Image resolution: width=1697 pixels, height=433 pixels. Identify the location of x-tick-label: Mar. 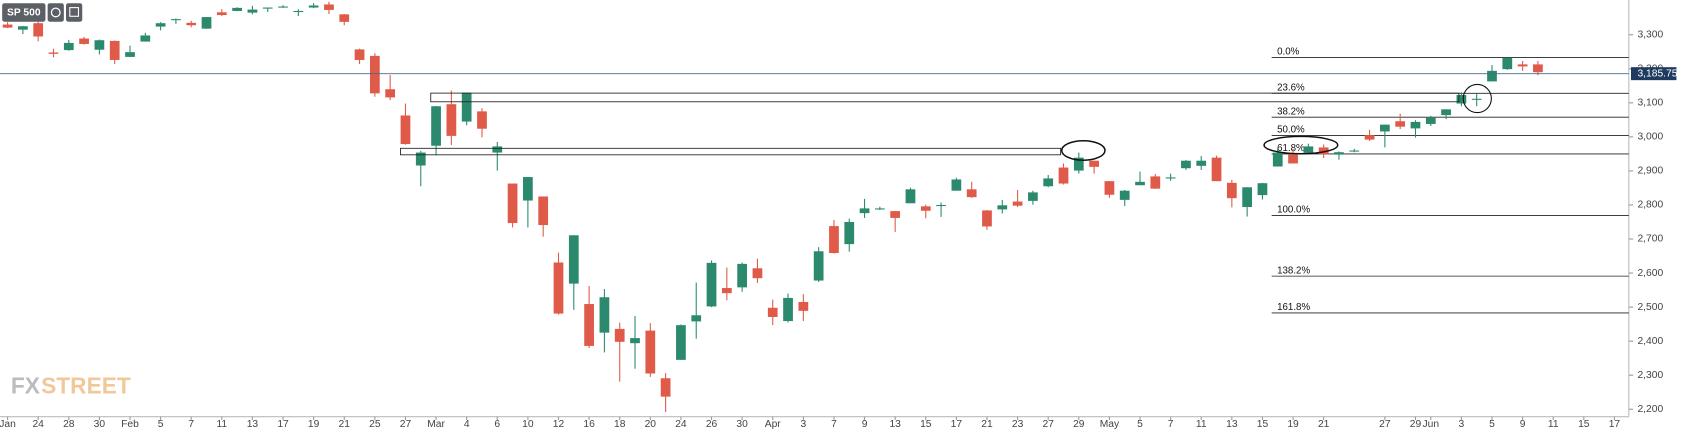
(436, 424).